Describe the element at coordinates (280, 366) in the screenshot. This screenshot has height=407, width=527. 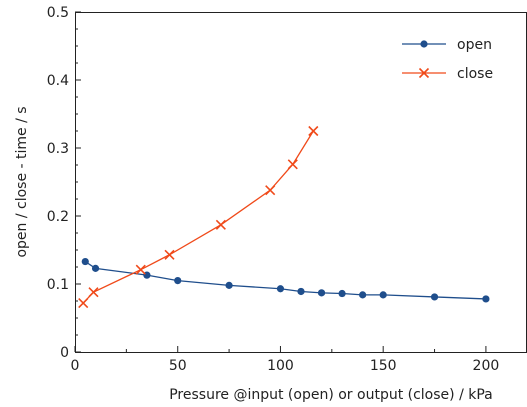
I see `x-tick-label: 100` at that location.